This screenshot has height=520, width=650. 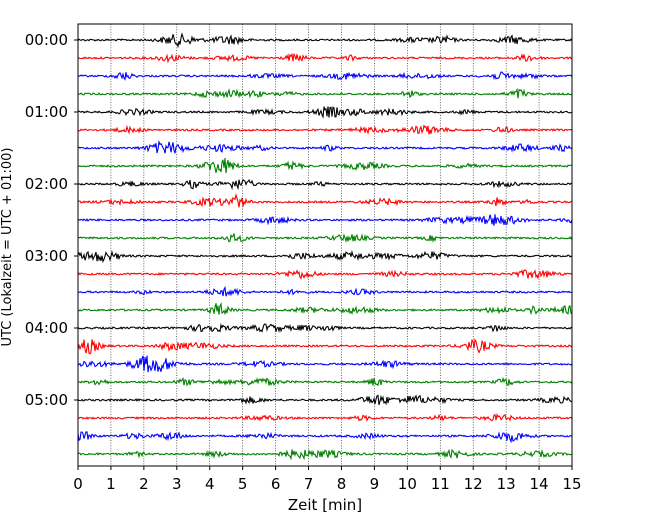 I want to click on x-tick-label: 4, so click(x=210, y=484).